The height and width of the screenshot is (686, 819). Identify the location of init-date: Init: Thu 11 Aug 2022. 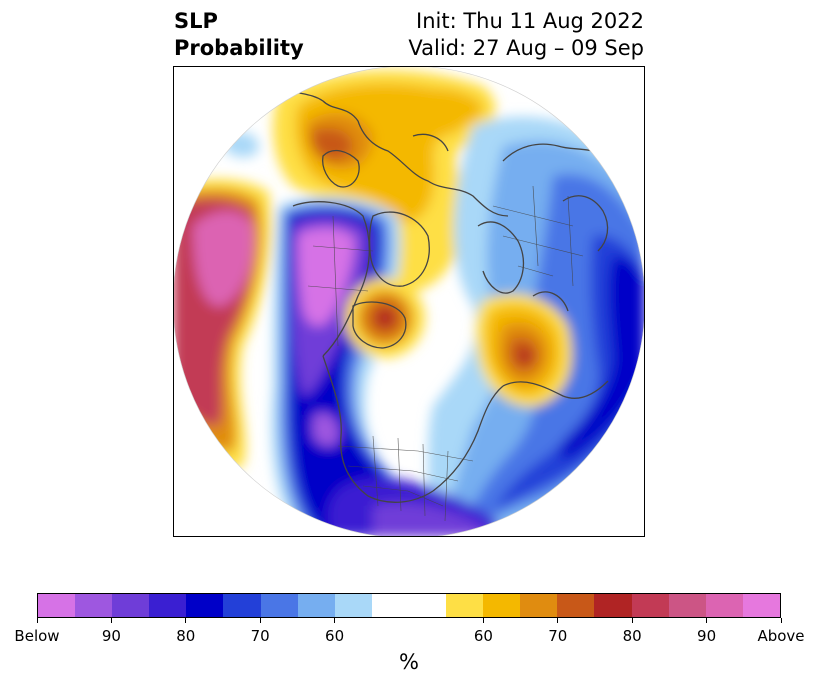
(530, 21).